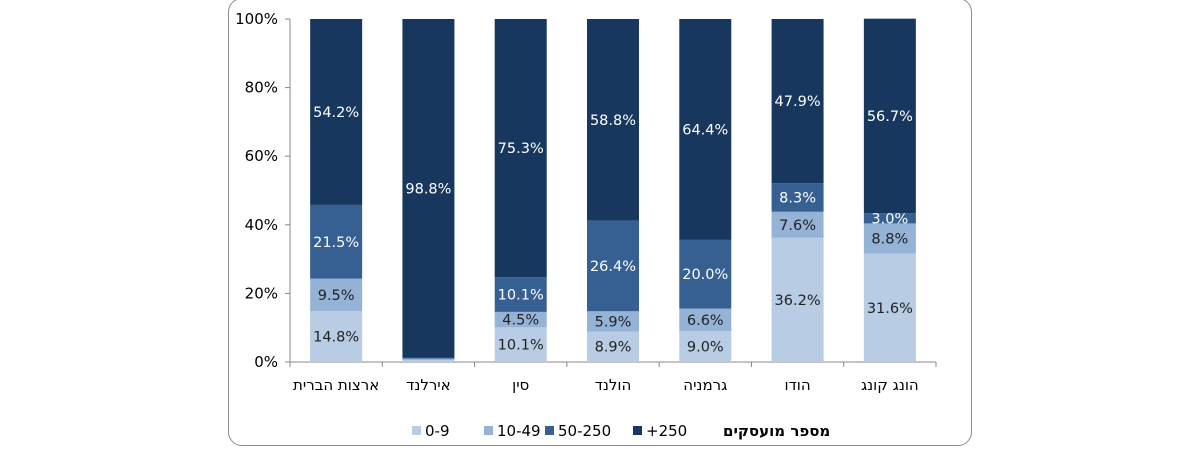  What do you see at coordinates (336, 385) in the screenshot?
I see `x-category-label: ארצות הברית` at bounding box center [336, 385].